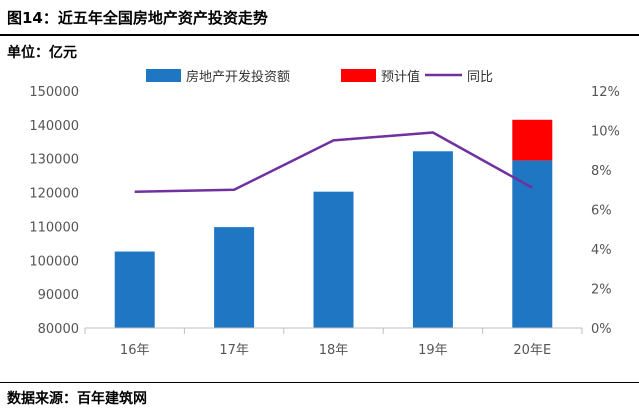 This screenshot has width=639, height=413. What do you see at coordinates (54, 261) in the screenshot?
I see `y-tick-label: 100000` at bounding box center [54, 261].